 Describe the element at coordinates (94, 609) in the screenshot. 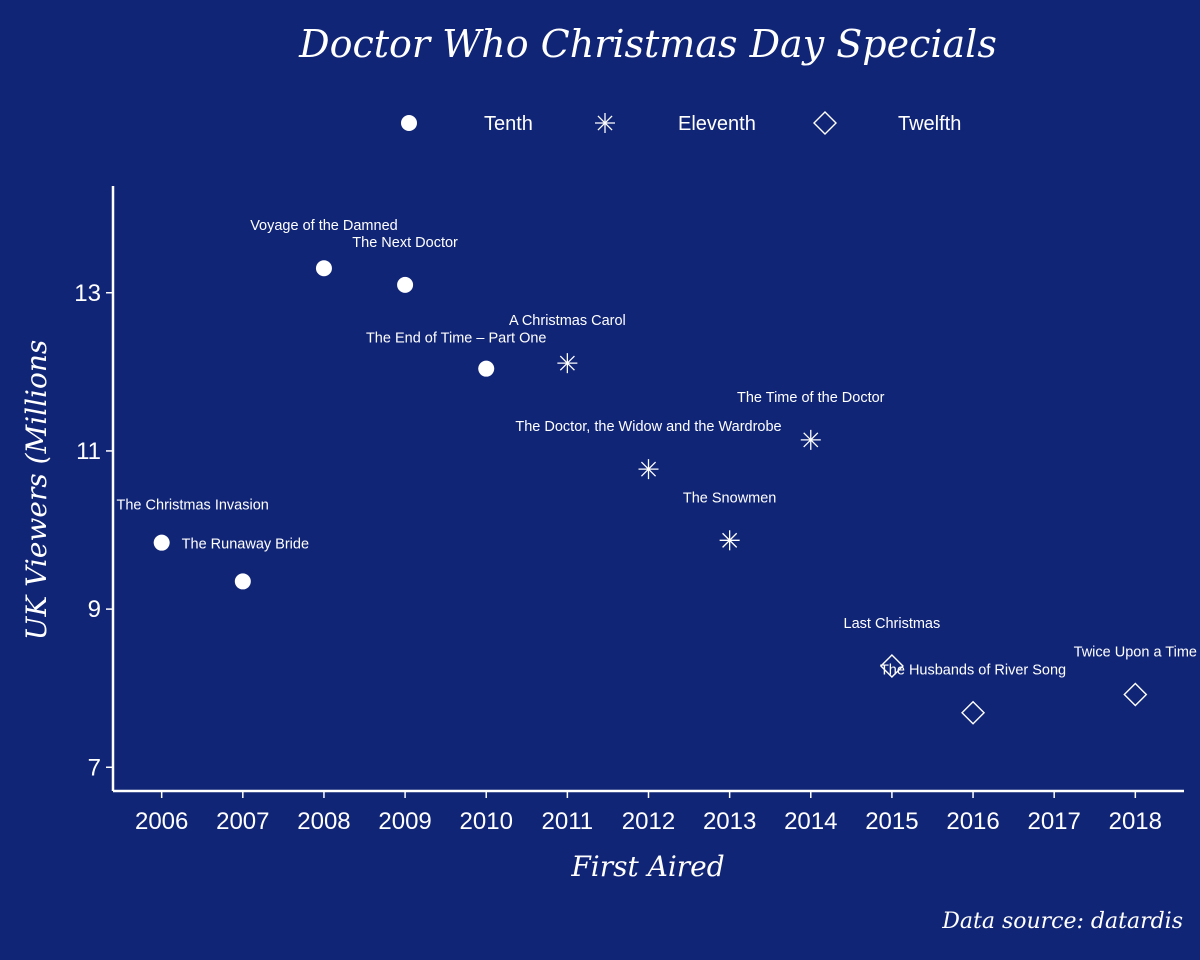

I see `y-tick-label: 9` at that location.